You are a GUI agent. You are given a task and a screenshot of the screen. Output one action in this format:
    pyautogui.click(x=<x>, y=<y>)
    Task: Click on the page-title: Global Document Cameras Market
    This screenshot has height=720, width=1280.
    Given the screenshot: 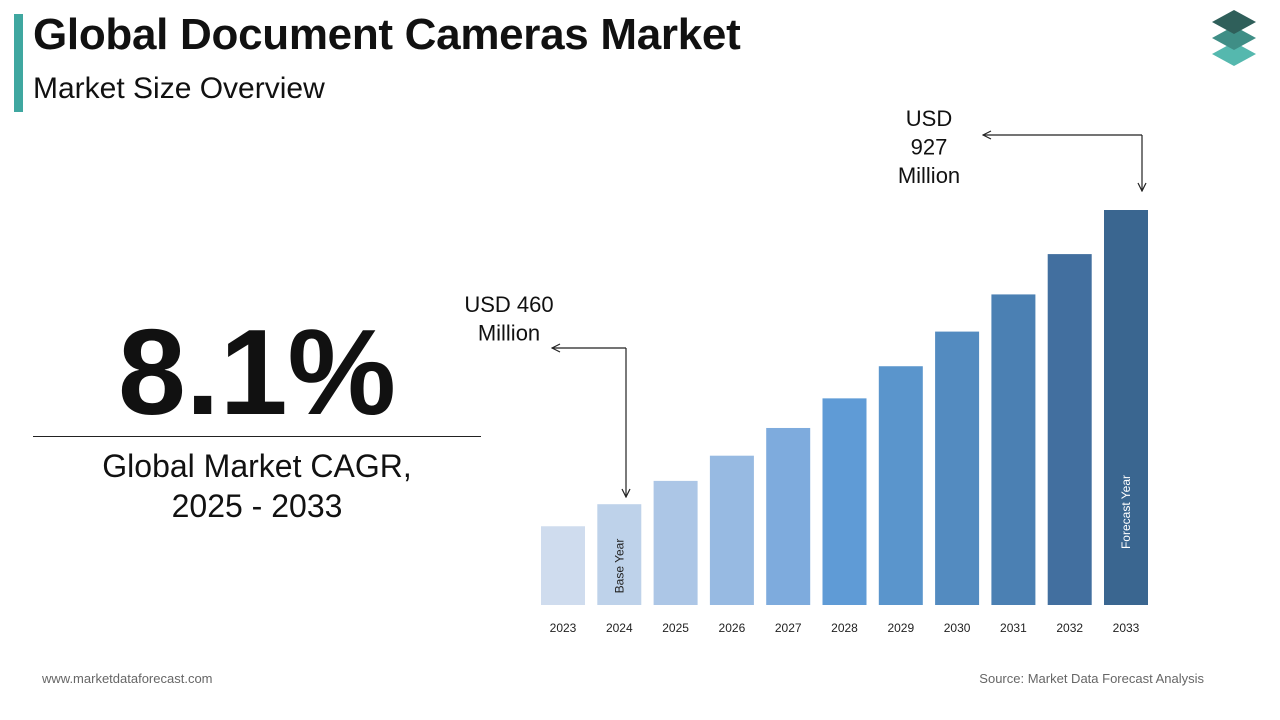 What is the action you would take?
    pyautogui.click(x=387, y=34)
    